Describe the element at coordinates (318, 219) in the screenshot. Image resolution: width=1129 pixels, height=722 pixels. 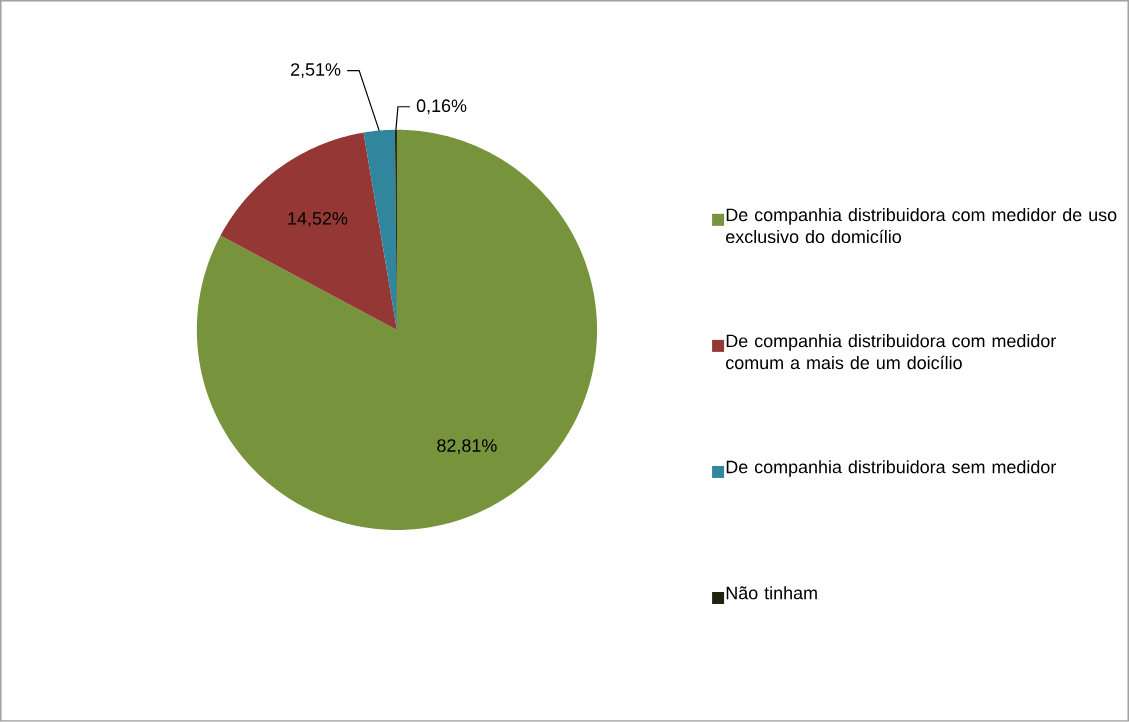
I see `data-label: 14,52%` at that location.